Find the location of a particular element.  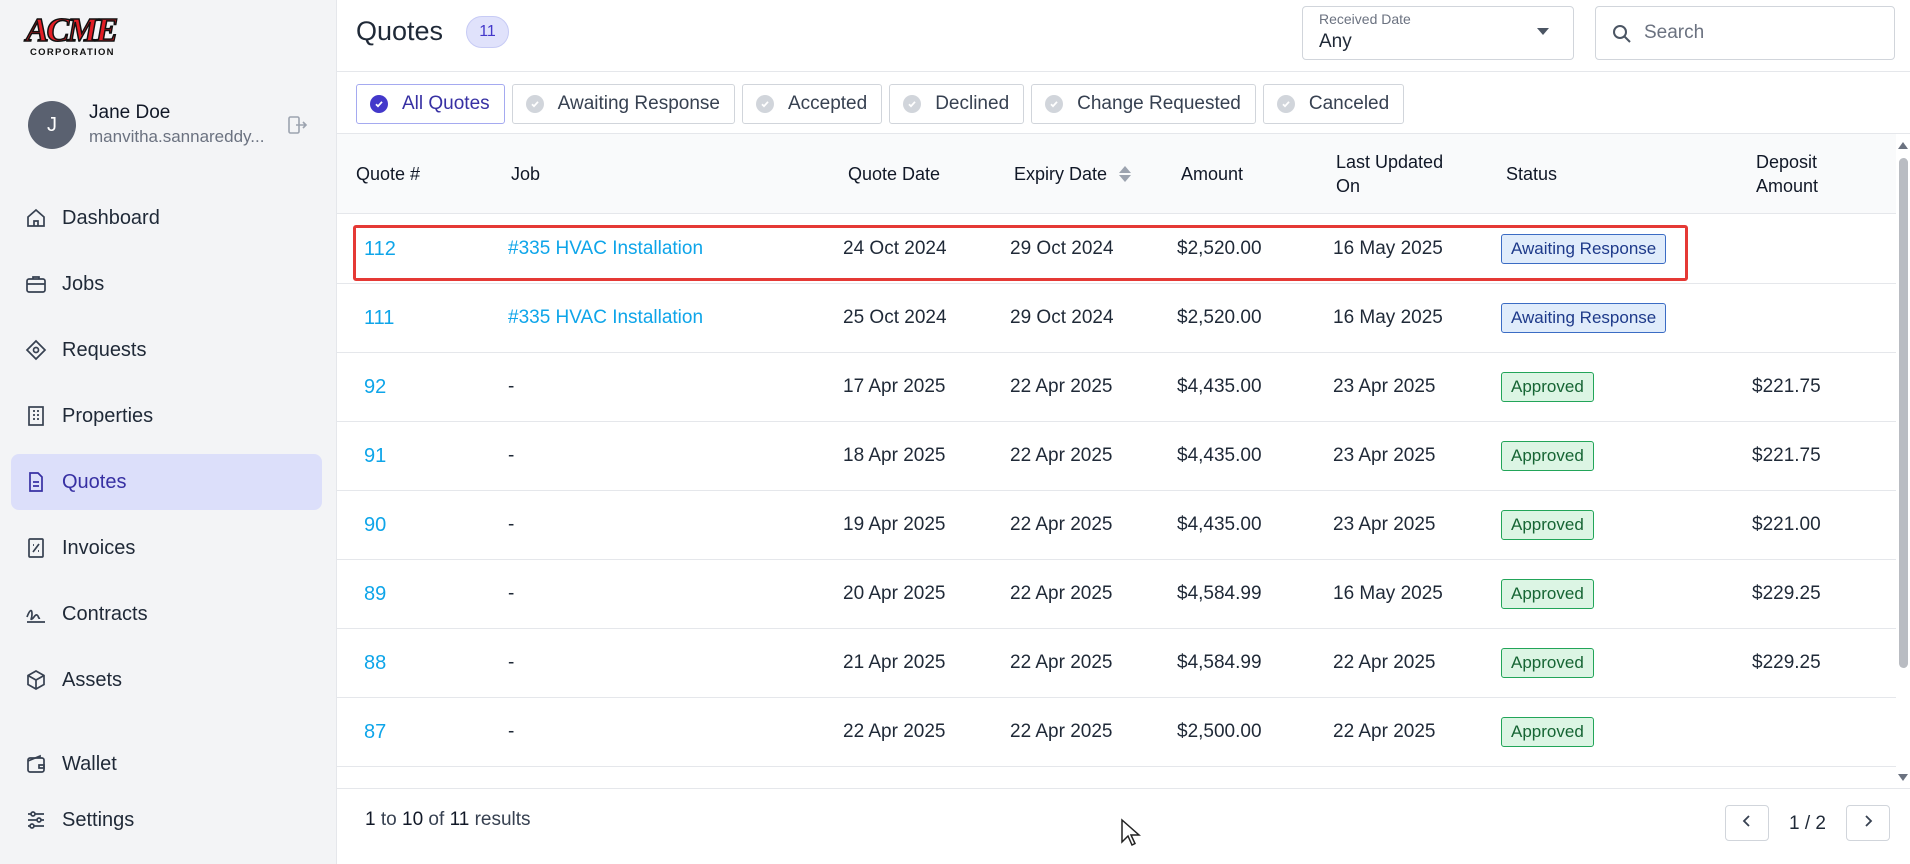

sidebar-item-jobs: Jobs is located at coordinates (166, 284).